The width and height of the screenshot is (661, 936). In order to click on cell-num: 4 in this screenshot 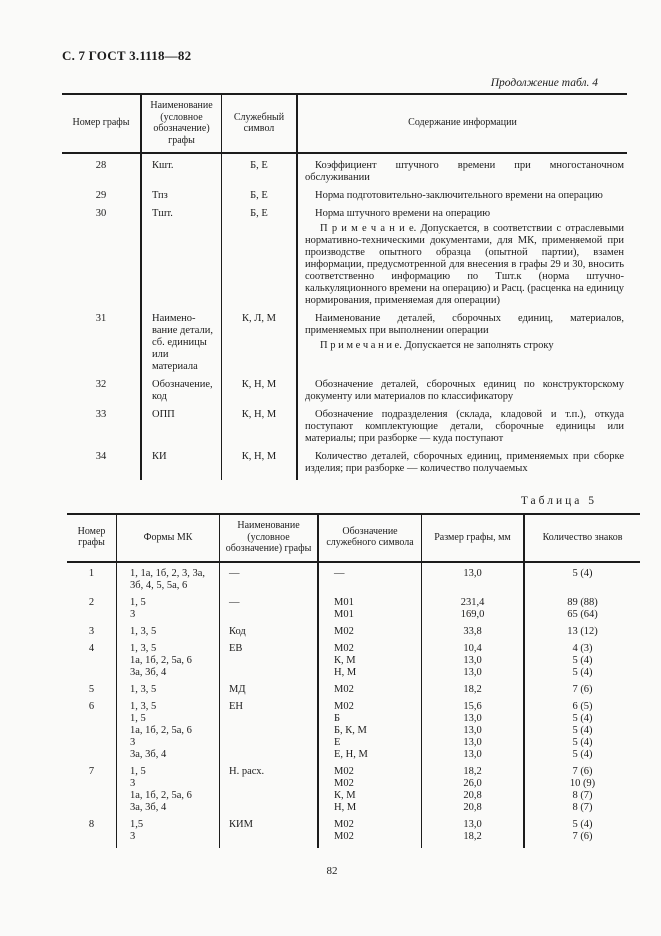, I will do `click(91, 648)`.